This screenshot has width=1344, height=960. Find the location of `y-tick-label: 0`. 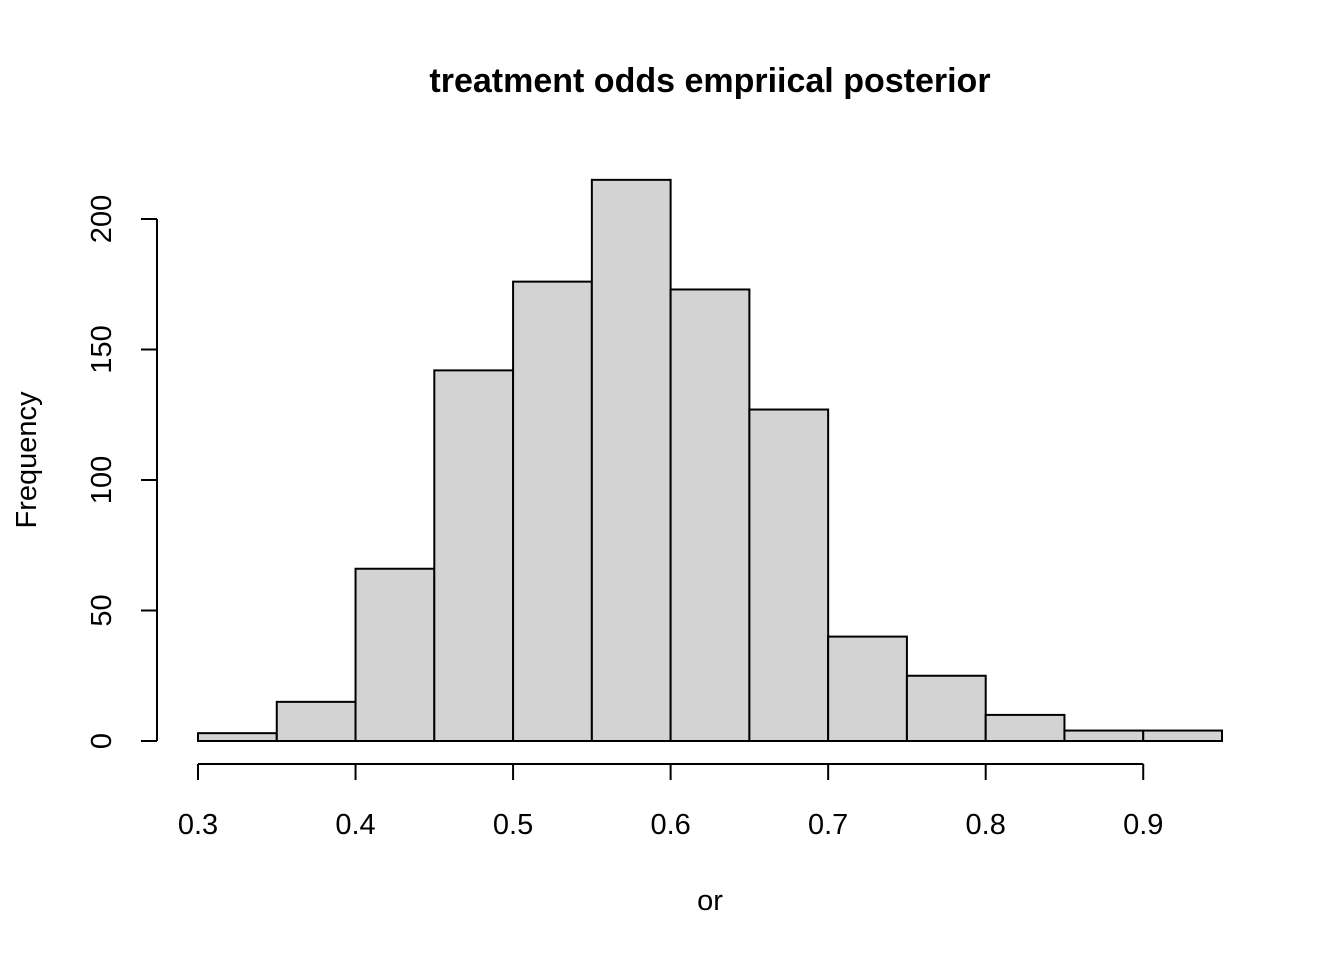

y-tick-label: 0 is located at coordinates (102, 741).